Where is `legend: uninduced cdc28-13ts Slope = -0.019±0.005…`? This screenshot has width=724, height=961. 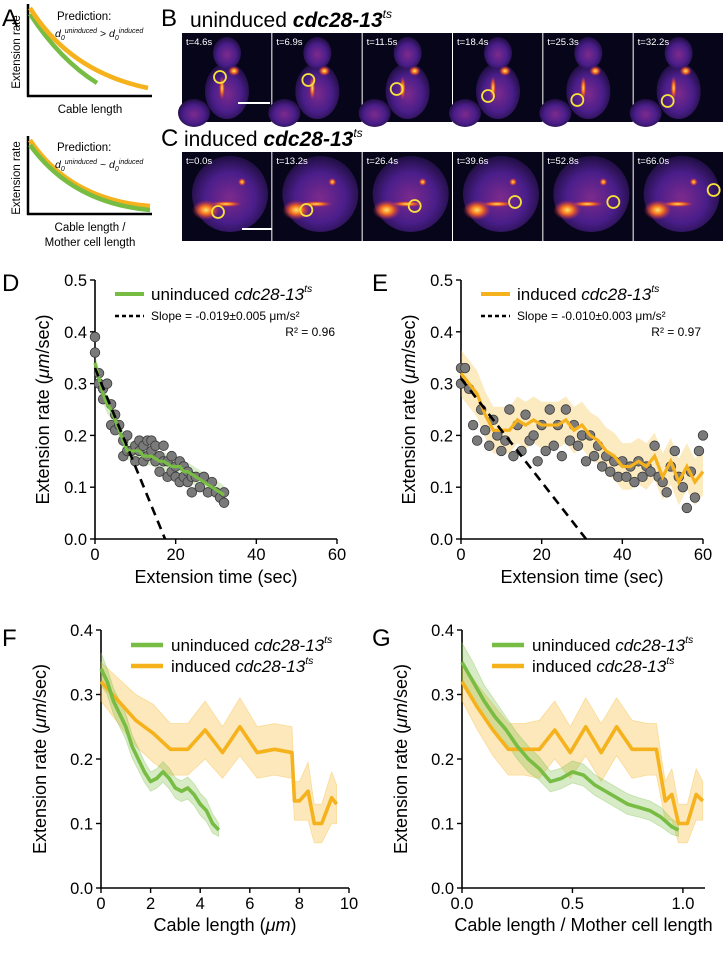
legend: uninduced cdc28-13ts Slope = -0.019±0.005… is located at coordinates (225, 311).